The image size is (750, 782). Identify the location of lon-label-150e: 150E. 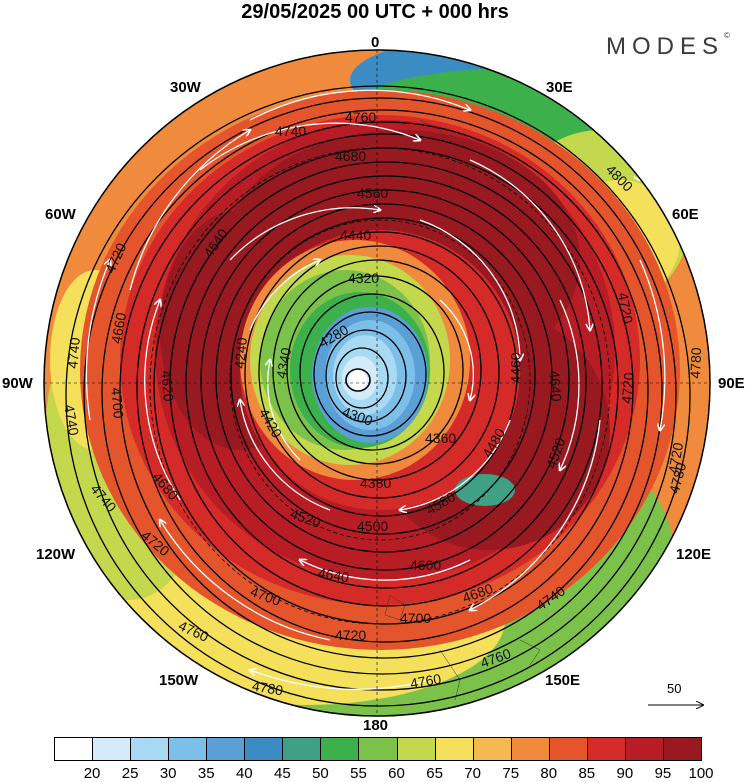
(563, 680).